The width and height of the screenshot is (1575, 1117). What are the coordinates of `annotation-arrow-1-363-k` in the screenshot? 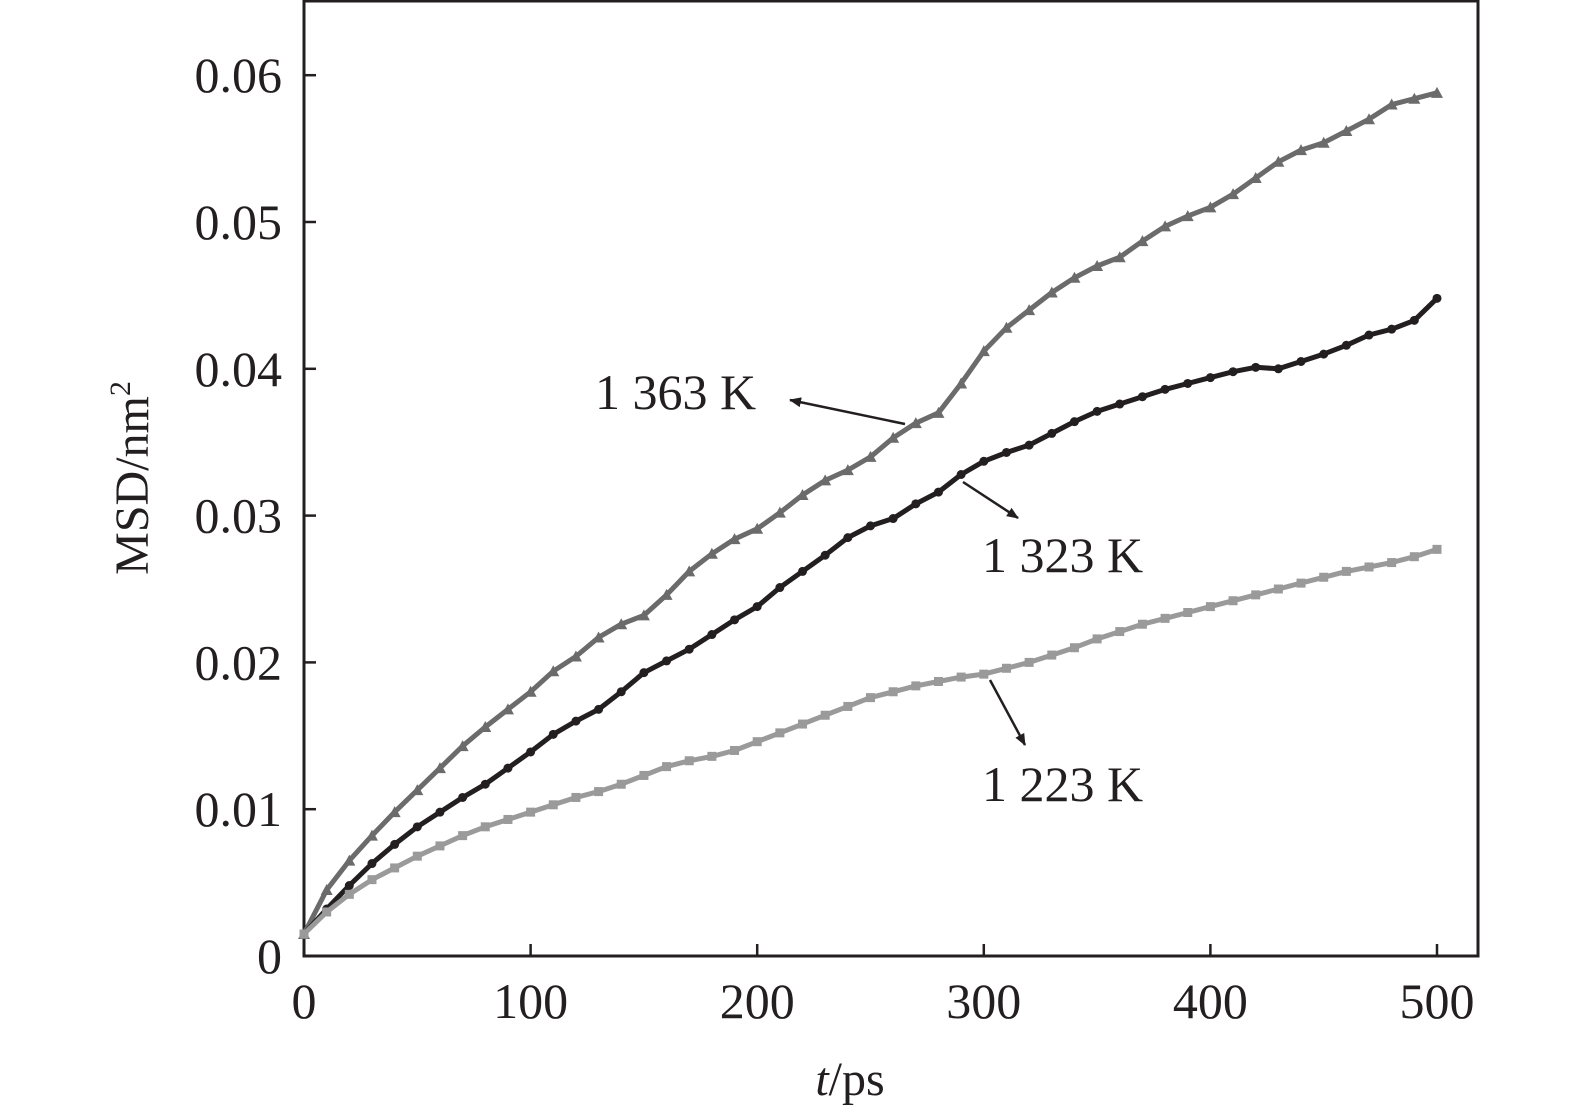 It's located at (847, 411).